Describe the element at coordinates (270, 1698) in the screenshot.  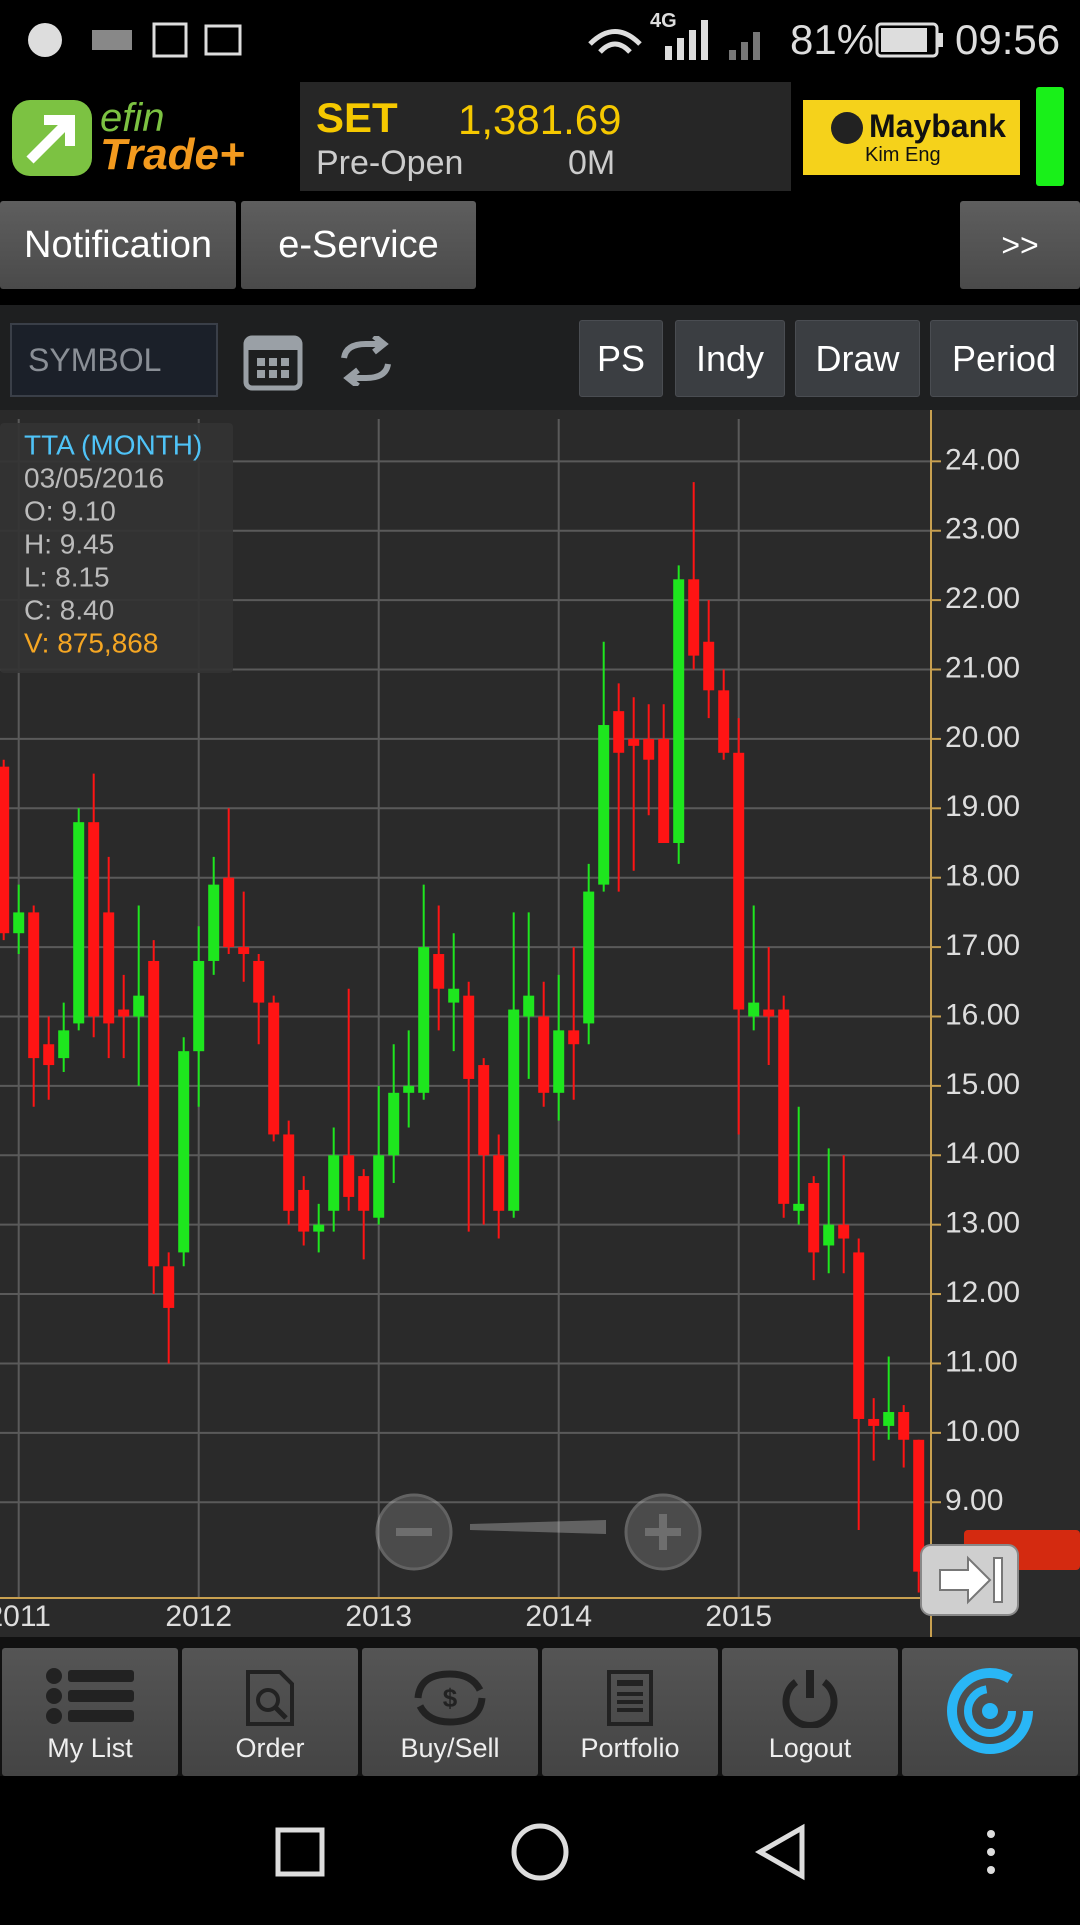
I see `order-icon` at that location.